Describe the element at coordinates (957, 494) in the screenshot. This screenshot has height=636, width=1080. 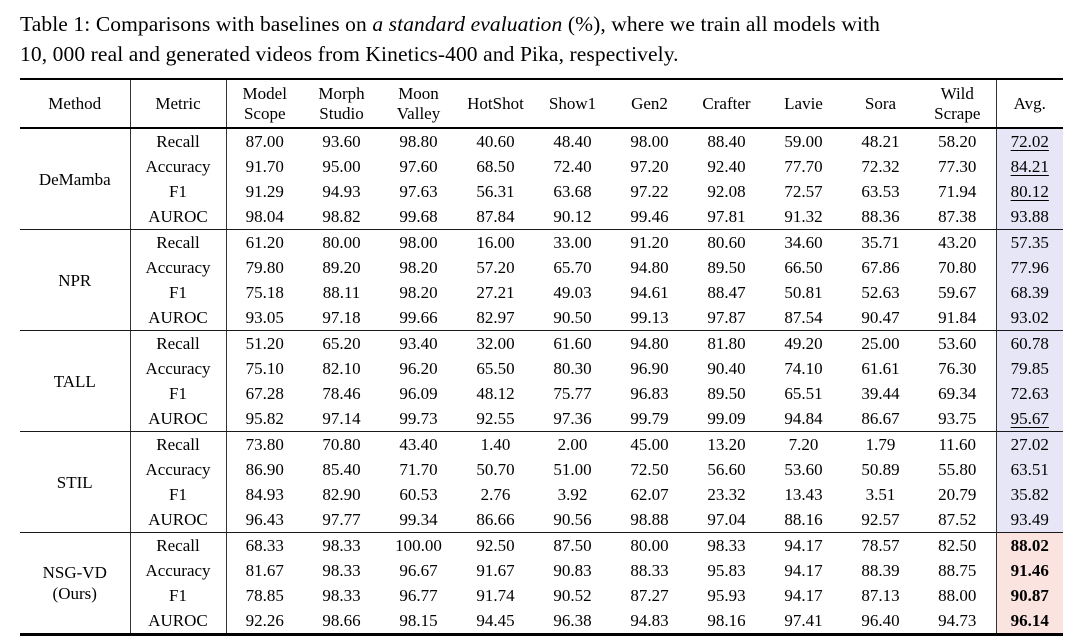
I see `value-cell-wild-scrape: 20.79` at that location.